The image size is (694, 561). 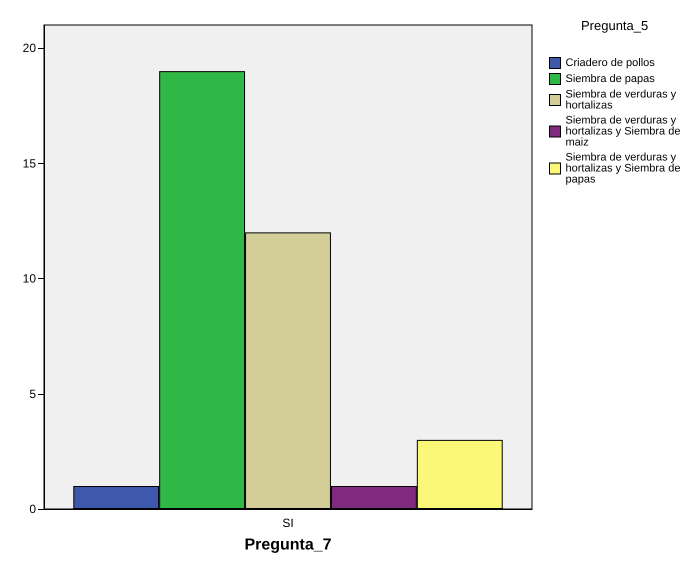 I want to click on y-tick-label: 20, so click(x=29, y=48).